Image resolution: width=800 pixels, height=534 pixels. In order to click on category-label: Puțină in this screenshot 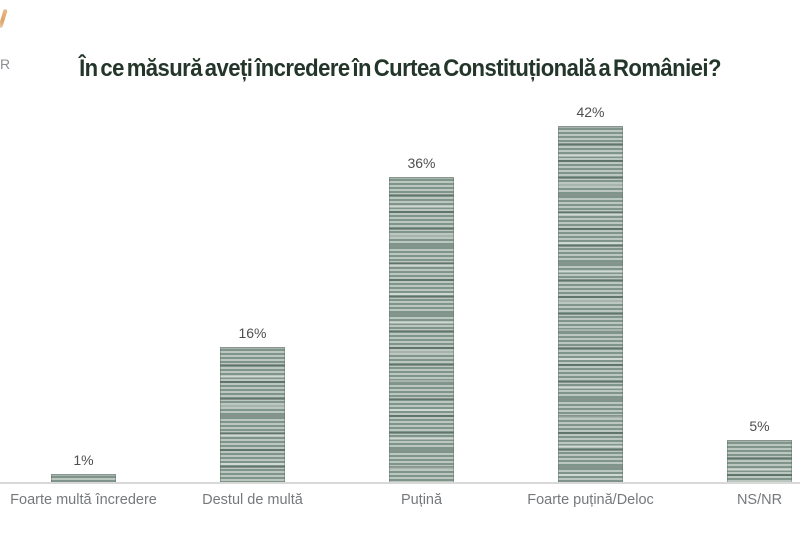, I will do `click(421, 500)`.